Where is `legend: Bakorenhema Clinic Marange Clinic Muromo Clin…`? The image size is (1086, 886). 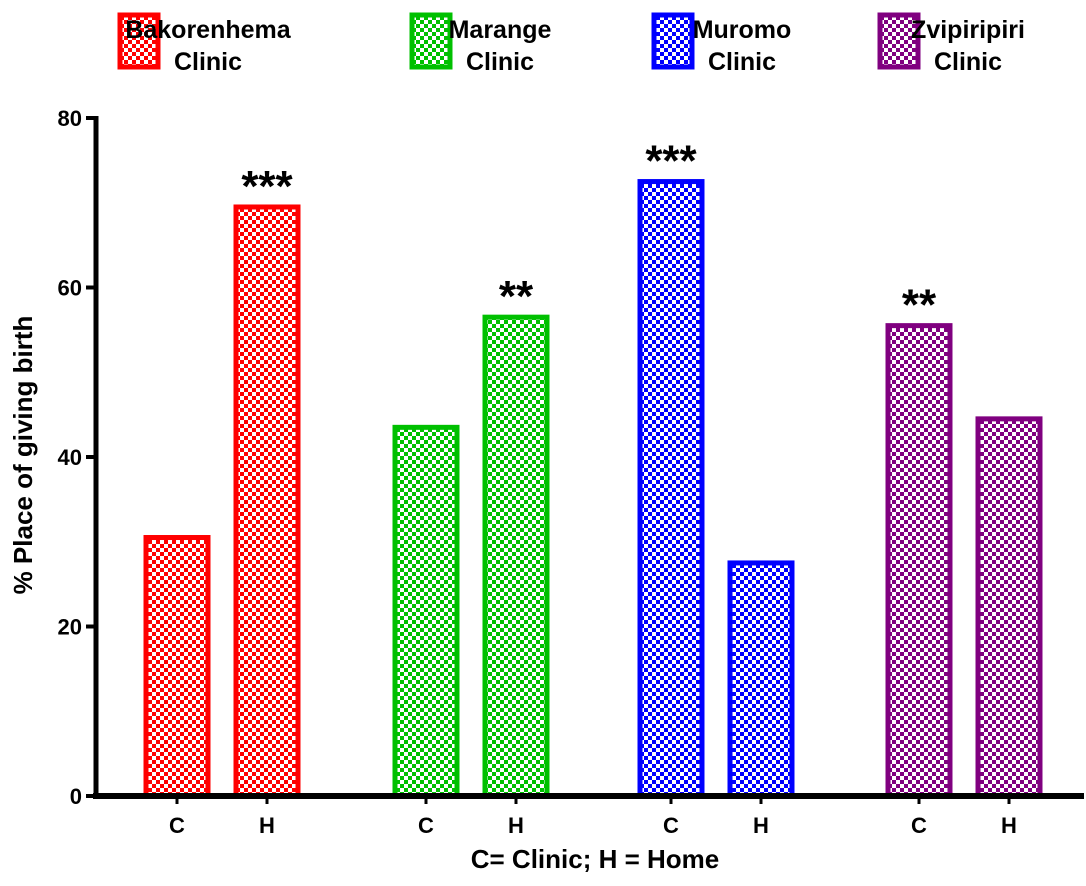
legend: Bakorenhema Clinic Marange Clinic Muromo Clin… is located at coordinates (571, 44).